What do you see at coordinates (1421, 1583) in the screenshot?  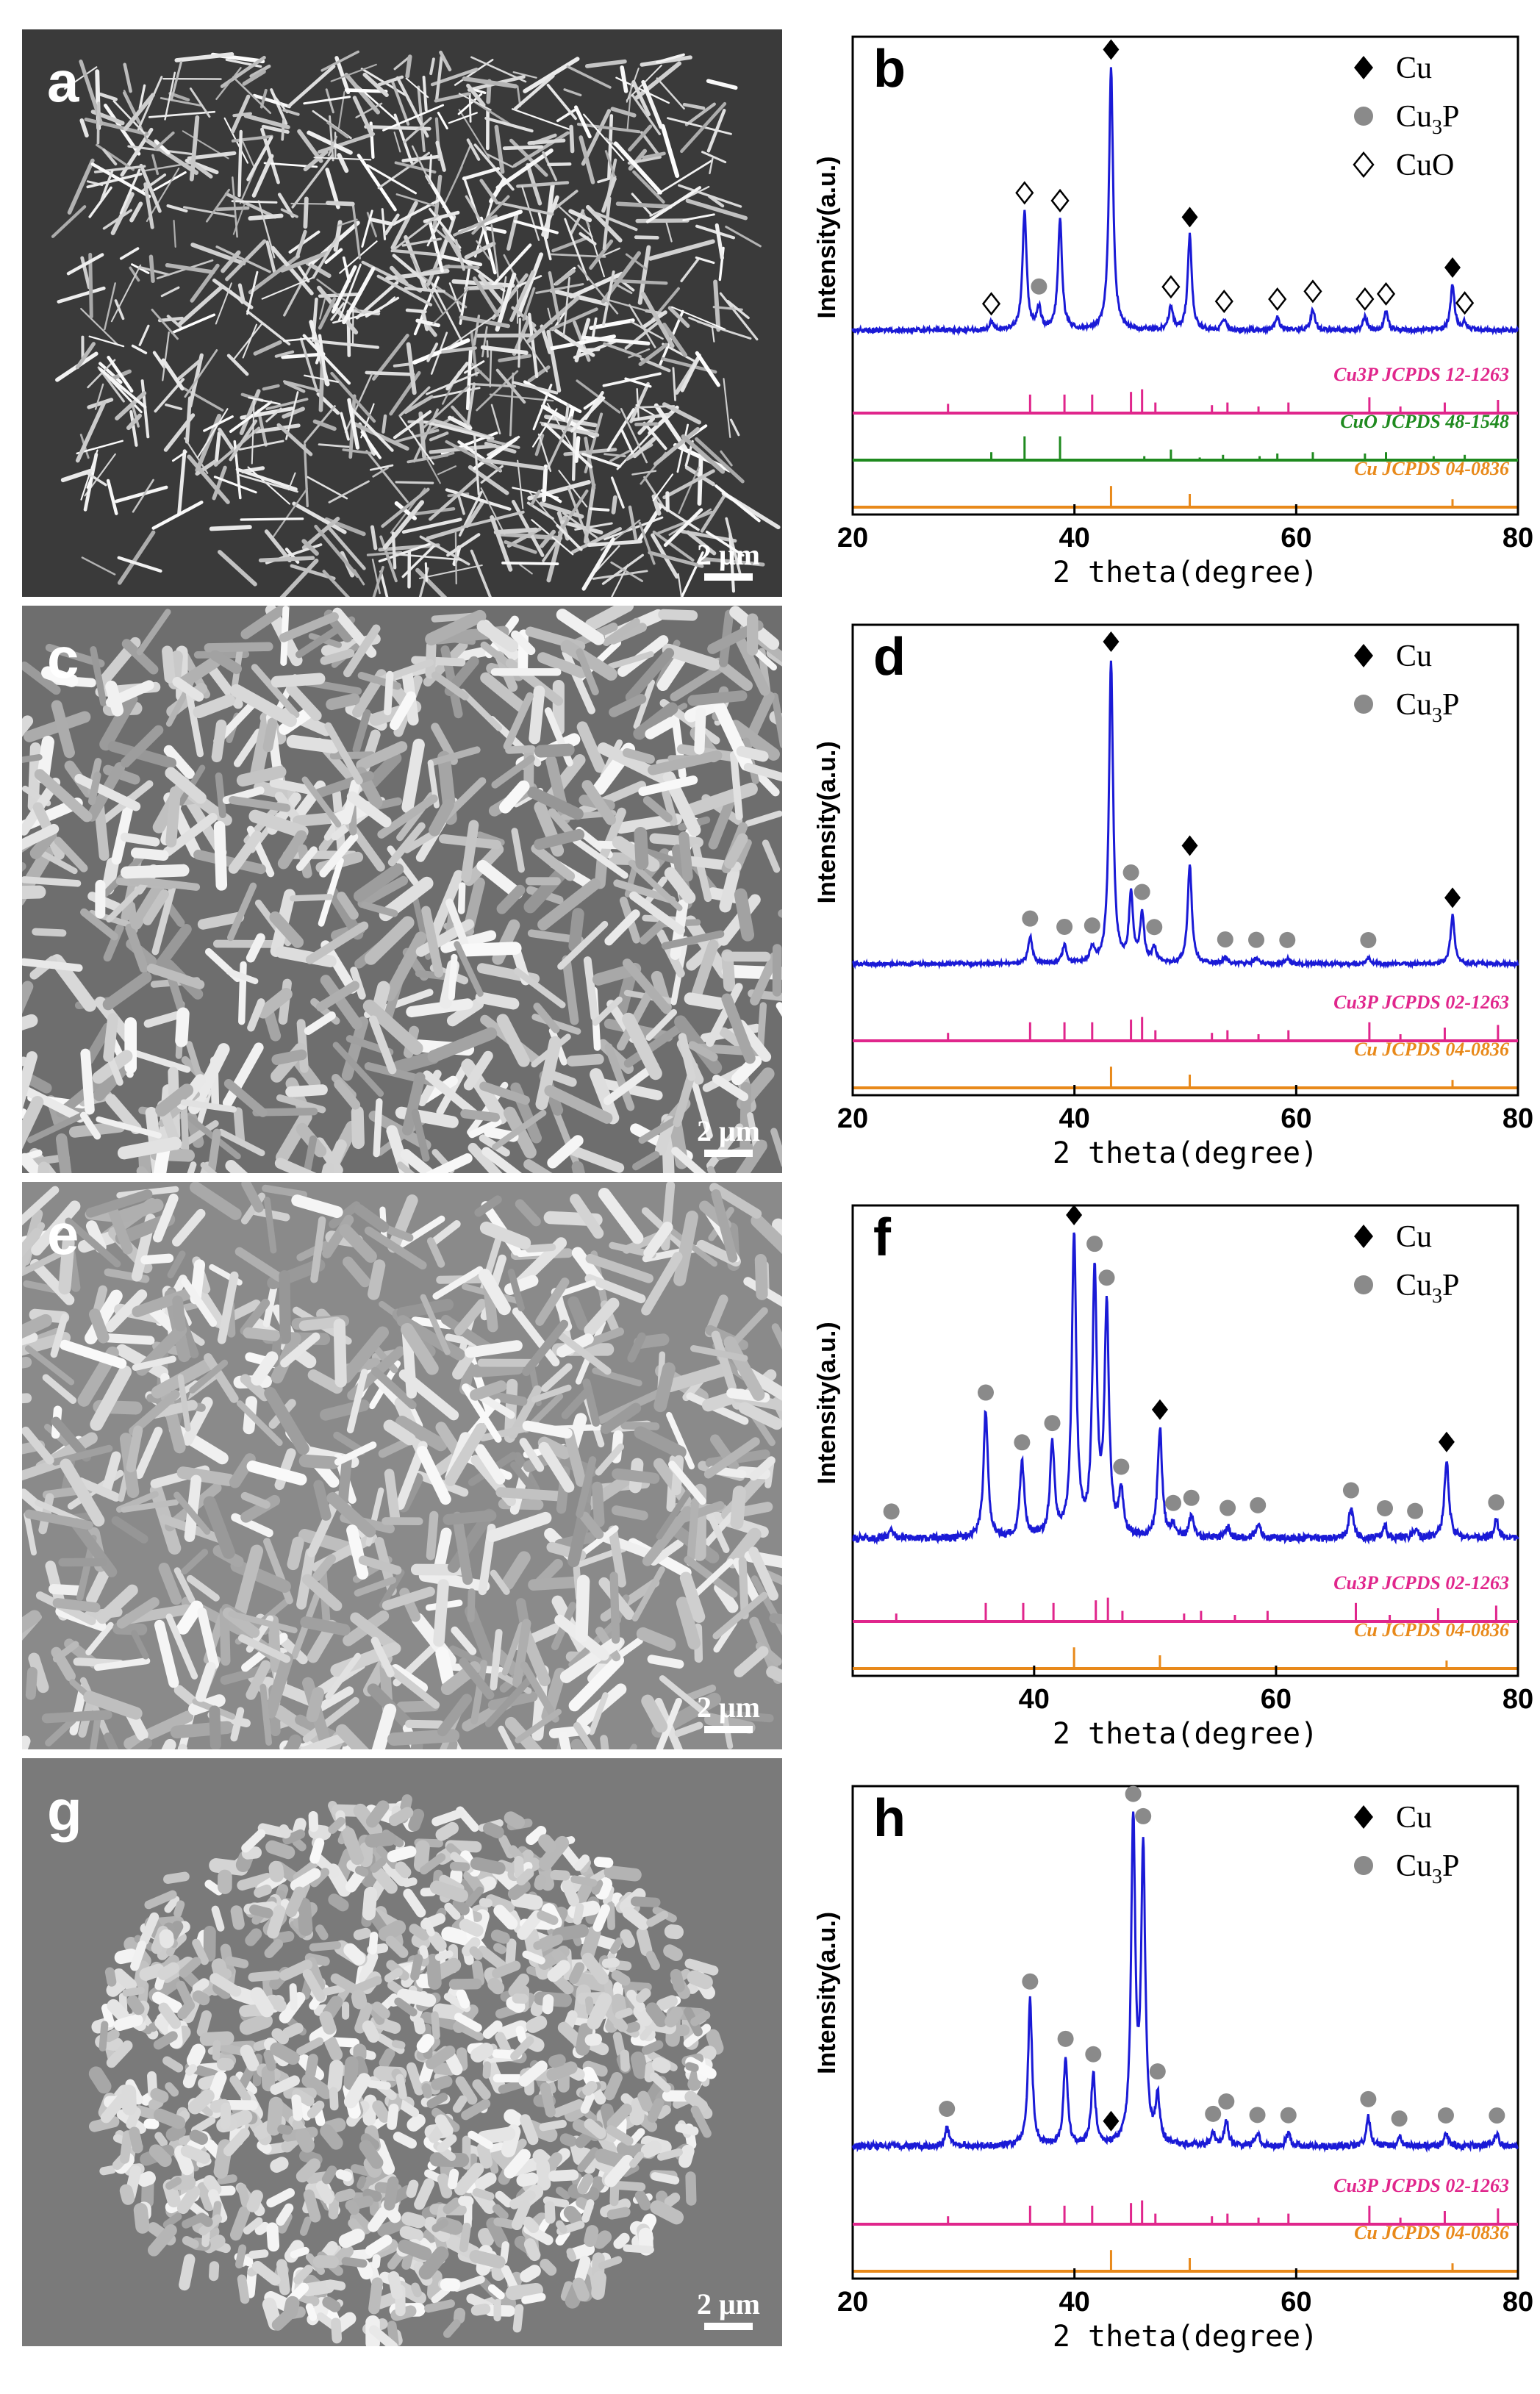 I see `reference-label: Cu3P JCPDS 02-1263` at bounding box center [1421, 1583].